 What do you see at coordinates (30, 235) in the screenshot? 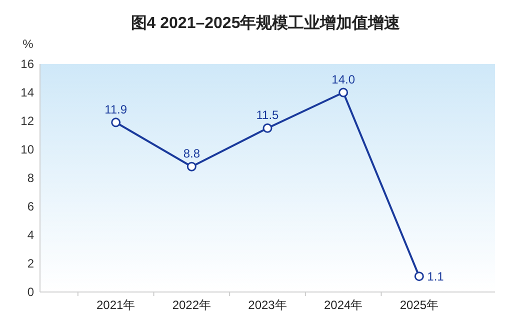
I see `y-tick-label: 4` at bounding box center [30, 235].